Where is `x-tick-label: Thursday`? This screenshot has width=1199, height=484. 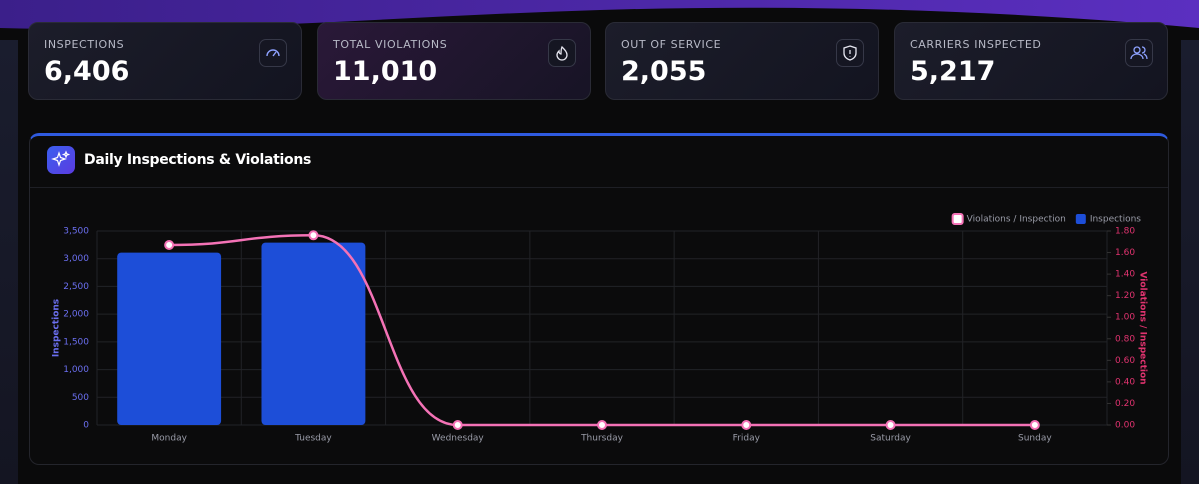
x-tick-label: Thursday is located at coordinates (602, 439).